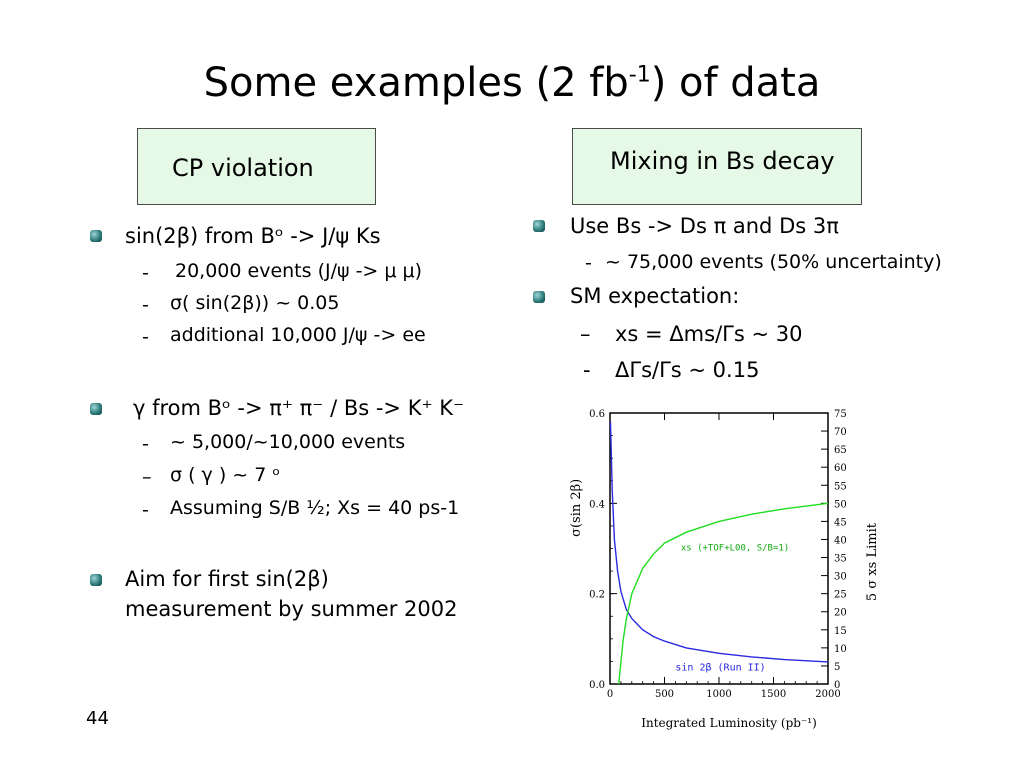 Image resolution: width=1024 pixels, height=768 pixels. Describe the element at coordinates (840, 559) in the screenshot. I see `y-right-tick-label: 35` at that location.